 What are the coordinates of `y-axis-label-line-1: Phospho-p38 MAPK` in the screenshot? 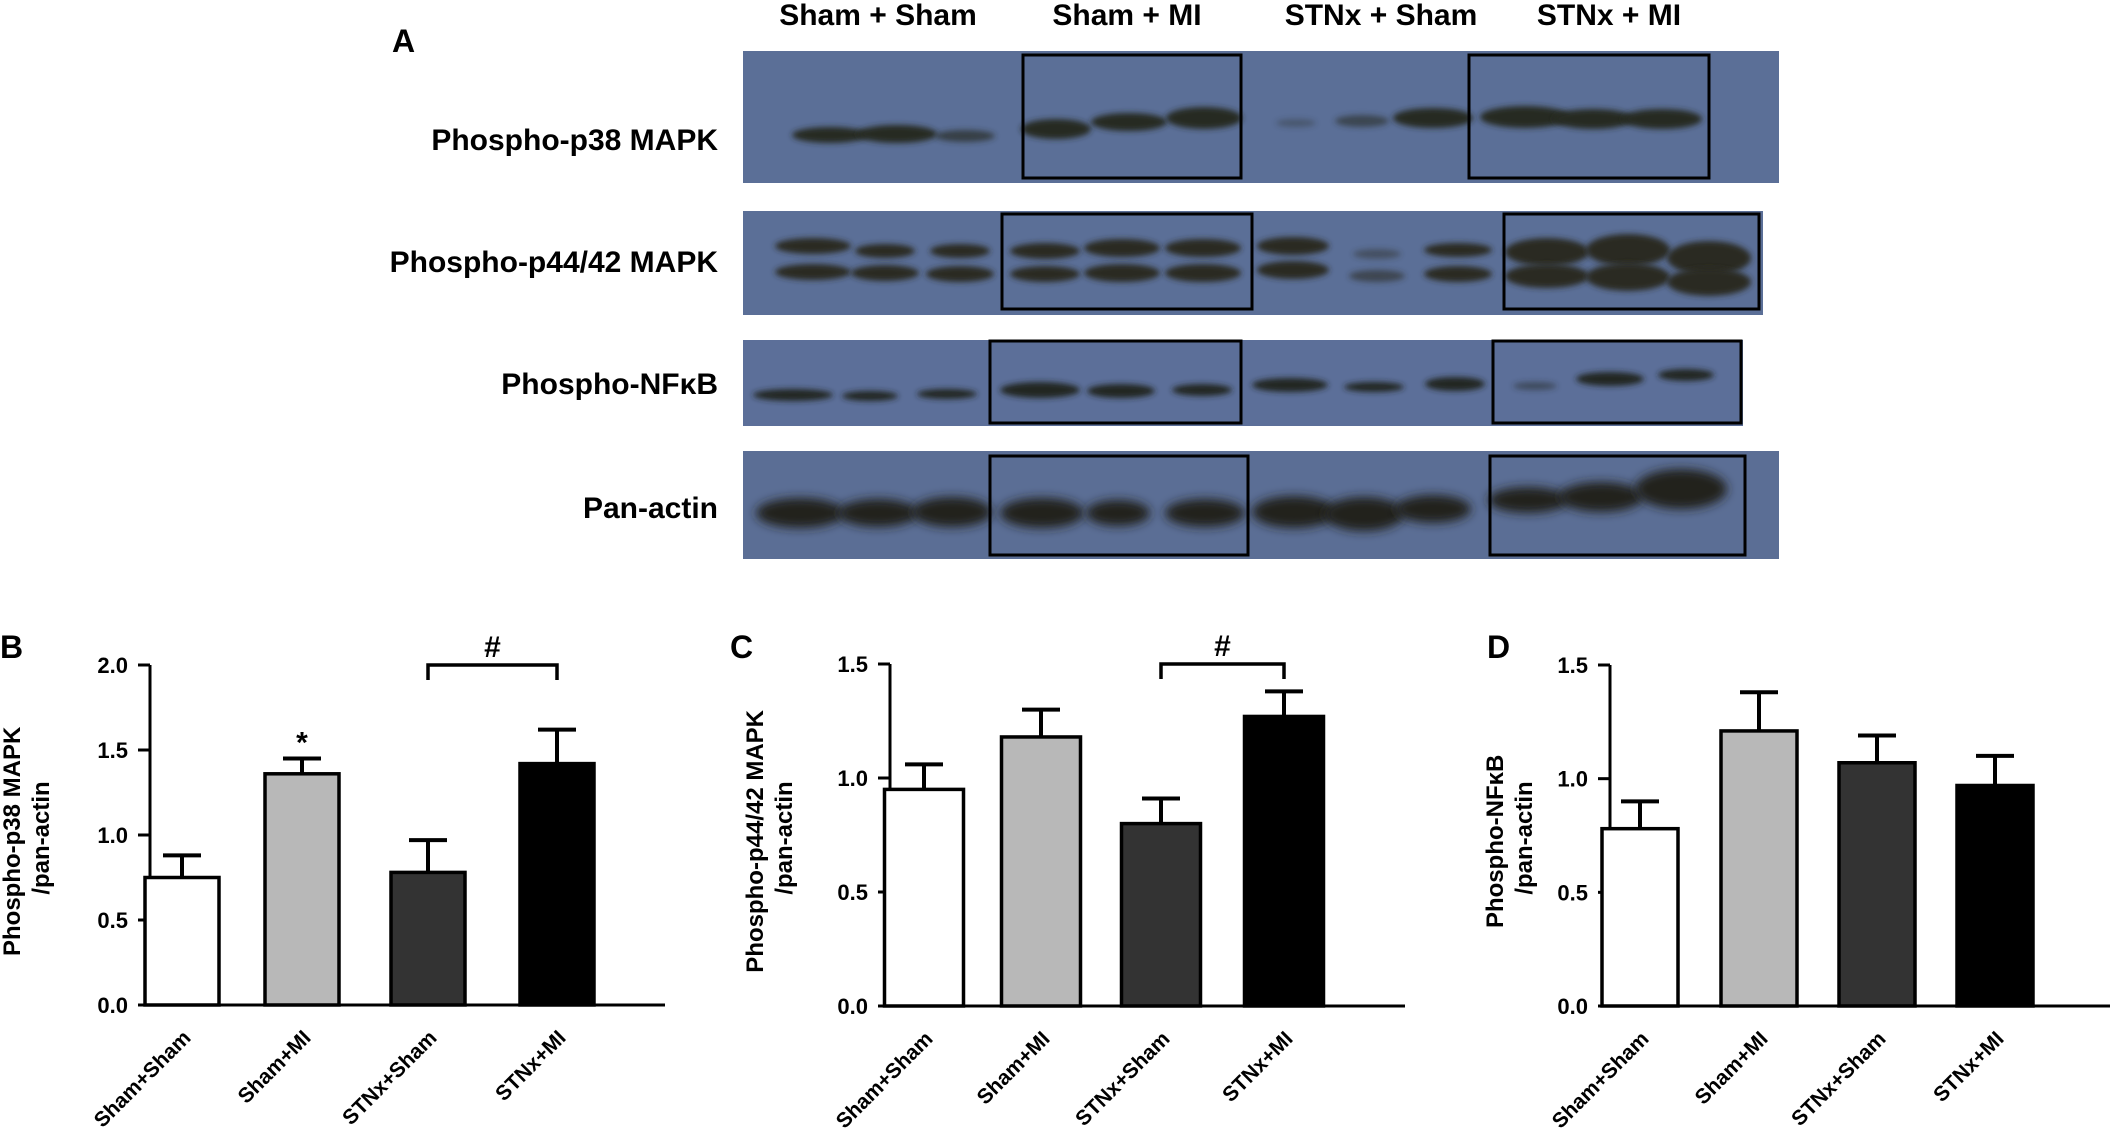 It's located at (13, 841).